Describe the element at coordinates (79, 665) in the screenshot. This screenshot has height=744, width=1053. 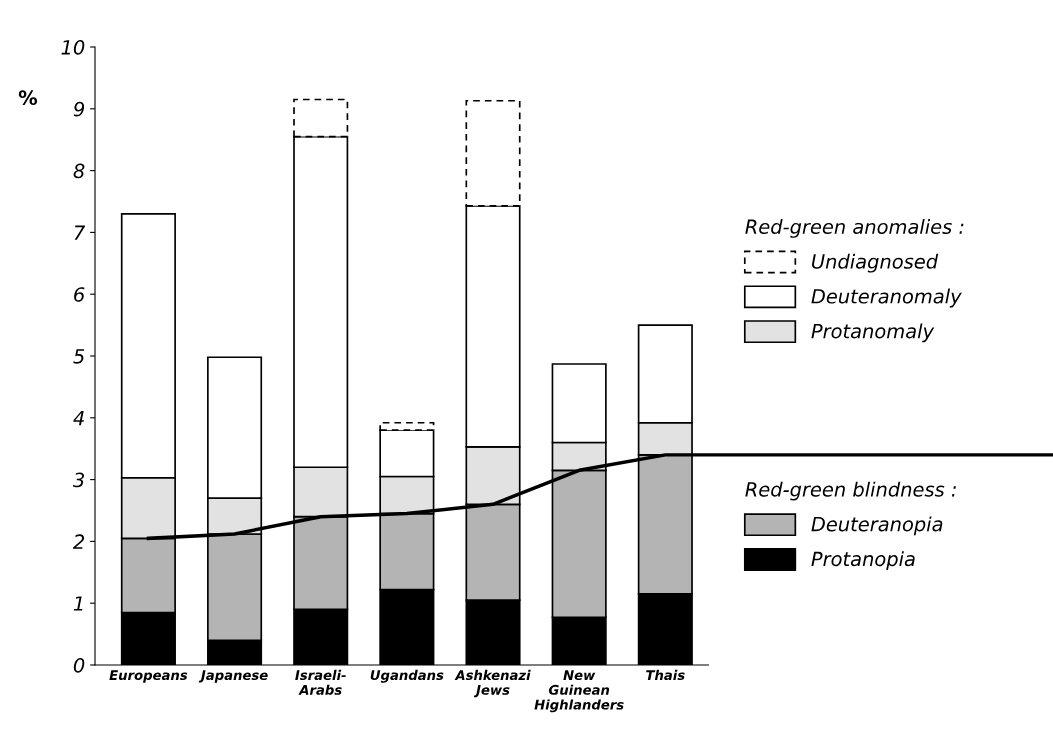
I see `y-tick-label: 0` at that location.